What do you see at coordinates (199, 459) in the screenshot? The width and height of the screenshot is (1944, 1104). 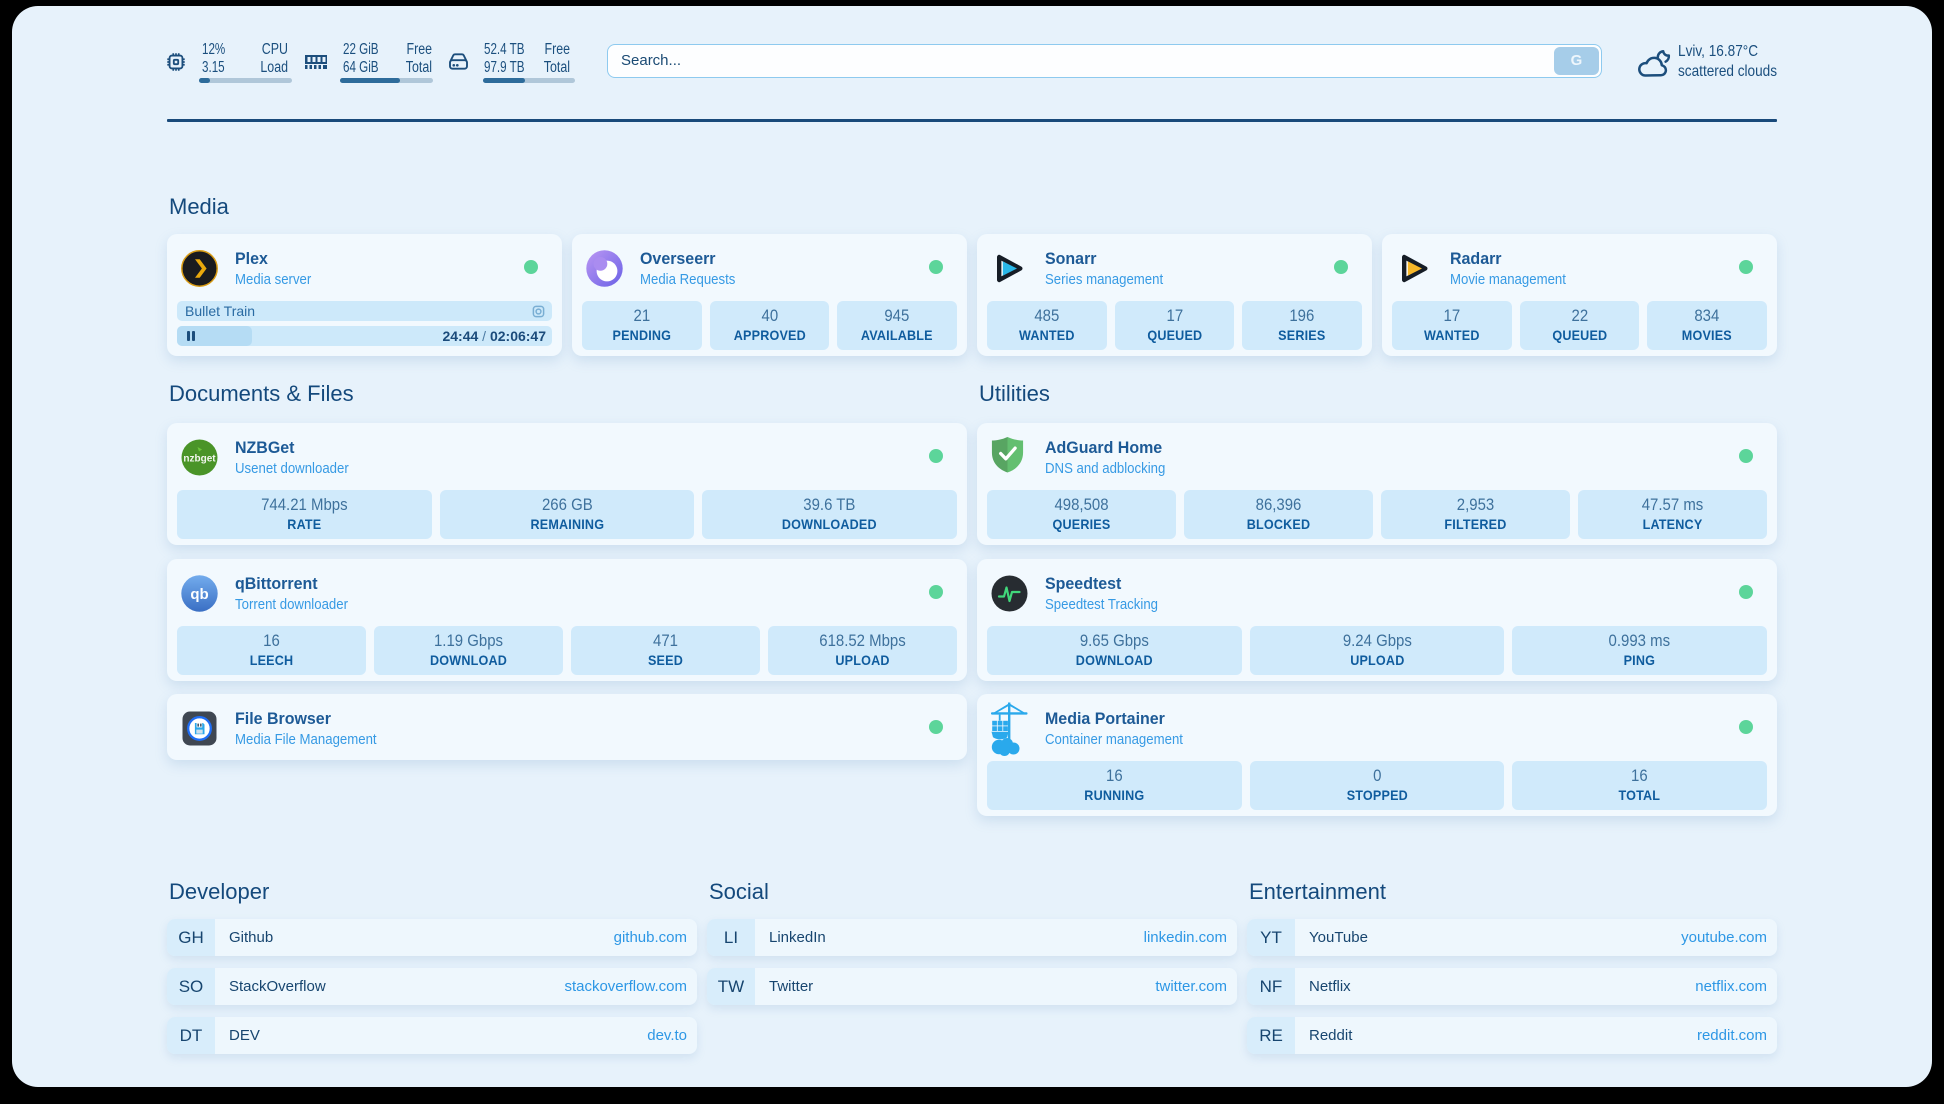 I see `svg-text: nzbget` at bounding box center [199, 459].